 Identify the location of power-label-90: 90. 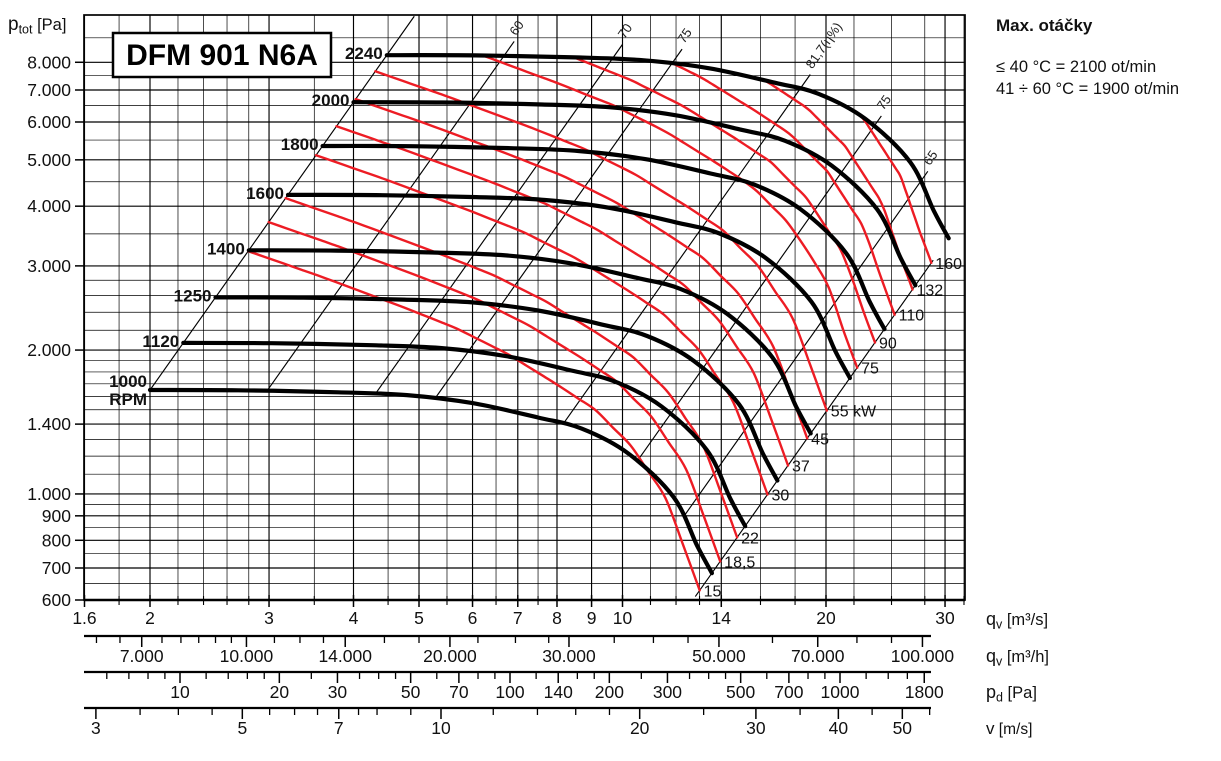
(888, 343).